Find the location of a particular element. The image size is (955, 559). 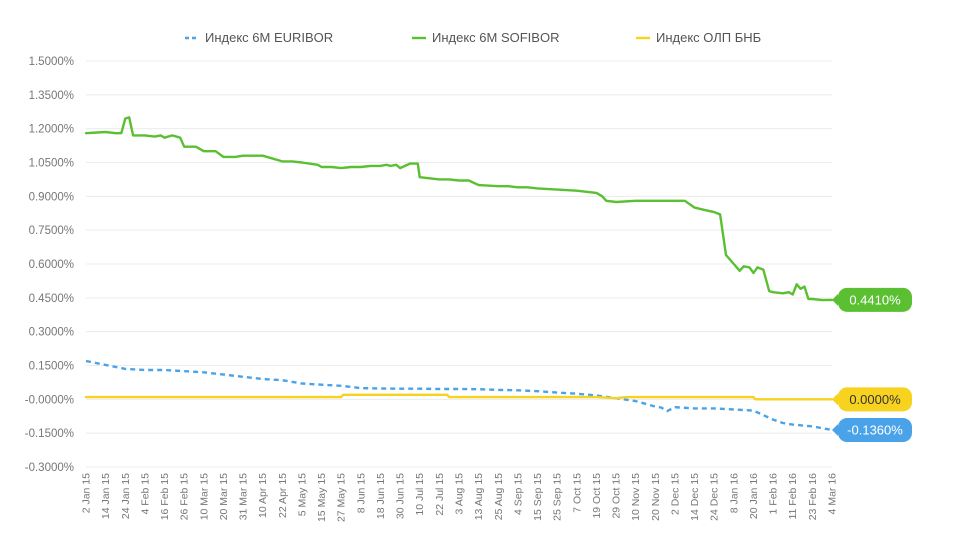

x-tick-label: 31 Mar 15 is located at coordinates (244, 496).